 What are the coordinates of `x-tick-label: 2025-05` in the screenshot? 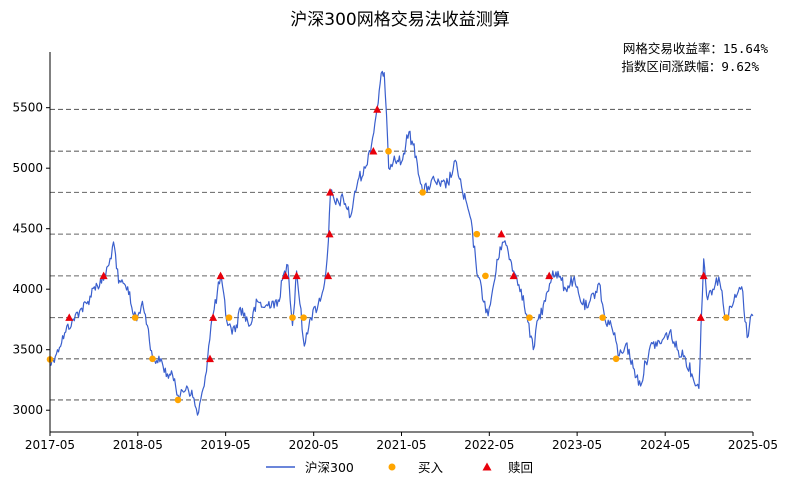 It's located at (753, 445).